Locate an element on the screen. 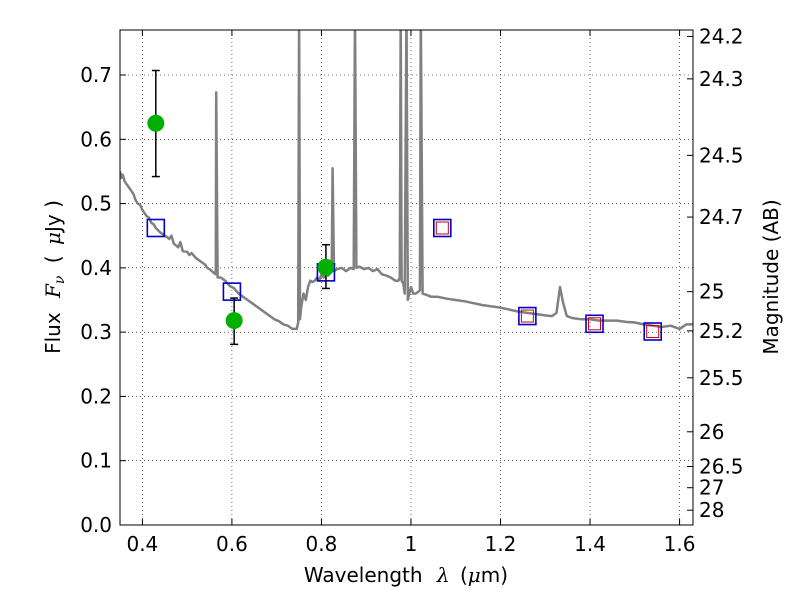 This screenshot has width=800, height=600. x-tick-label: 0.4 is located at coordinates (142, 544).